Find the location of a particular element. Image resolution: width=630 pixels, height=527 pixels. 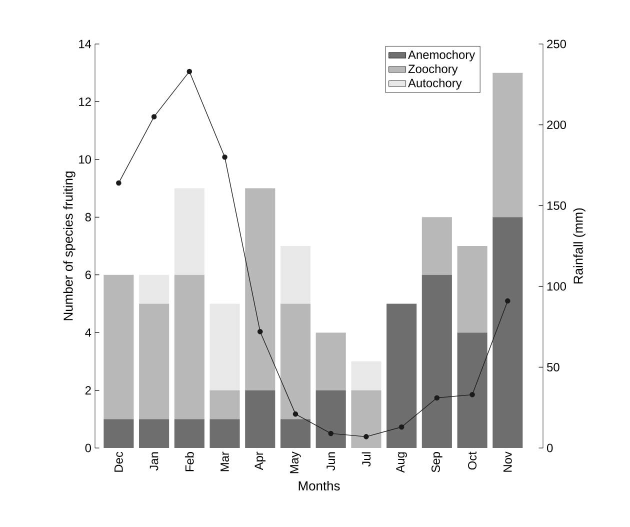

x-tick-label: Sep is located at coordinates (437, 462).